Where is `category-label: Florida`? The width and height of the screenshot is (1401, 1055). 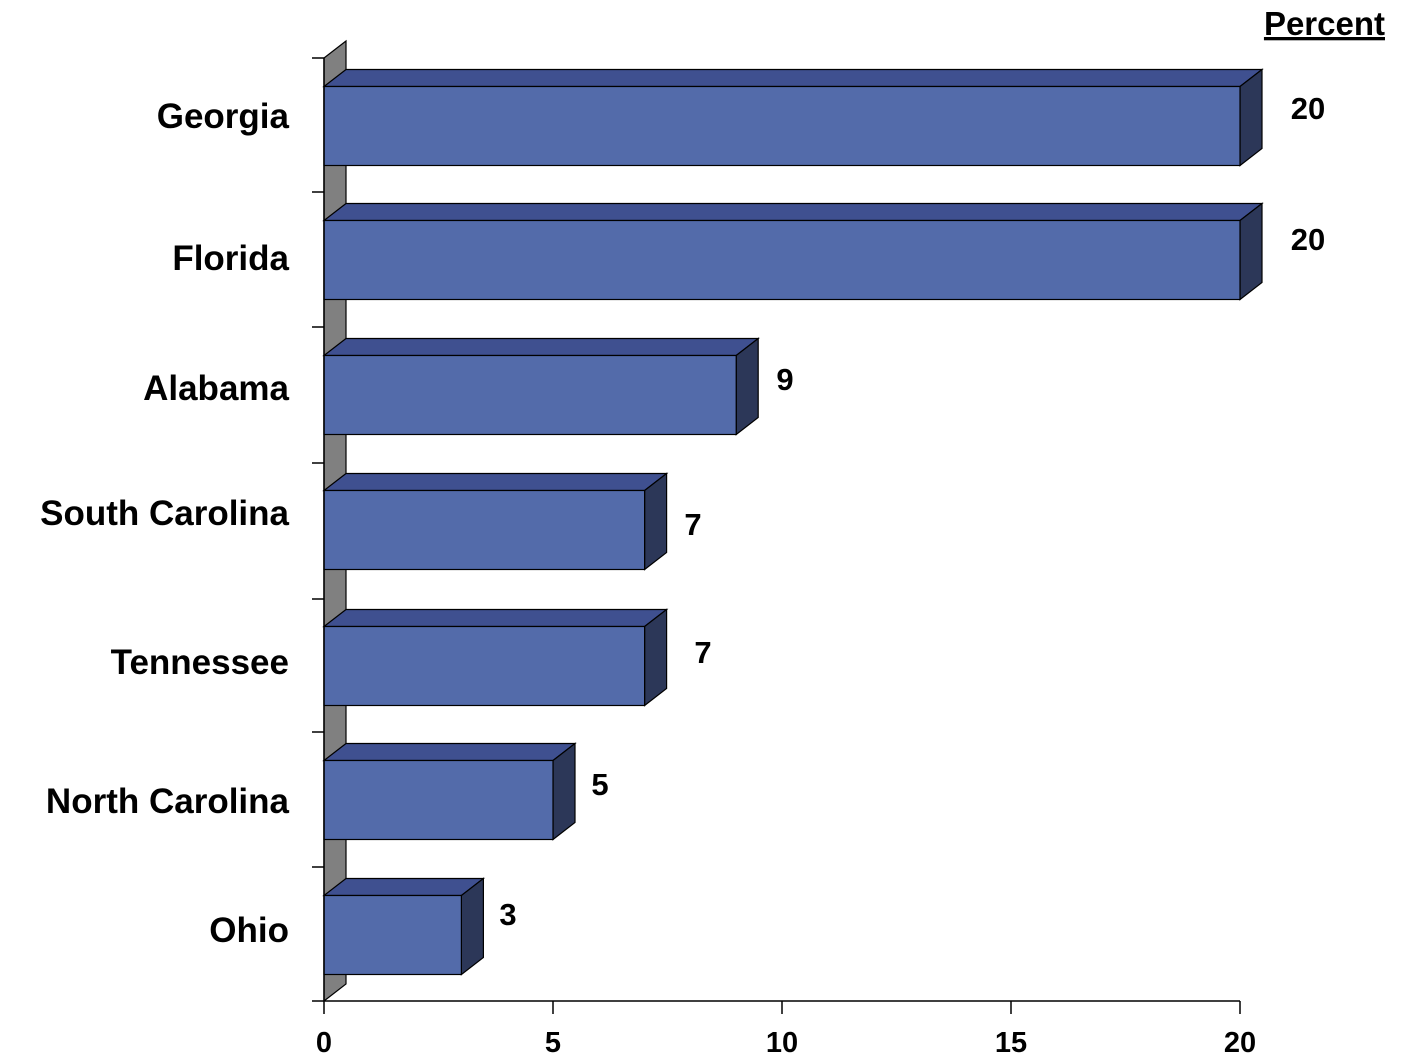 category-label: Florida is located at coordinates (230, 258).